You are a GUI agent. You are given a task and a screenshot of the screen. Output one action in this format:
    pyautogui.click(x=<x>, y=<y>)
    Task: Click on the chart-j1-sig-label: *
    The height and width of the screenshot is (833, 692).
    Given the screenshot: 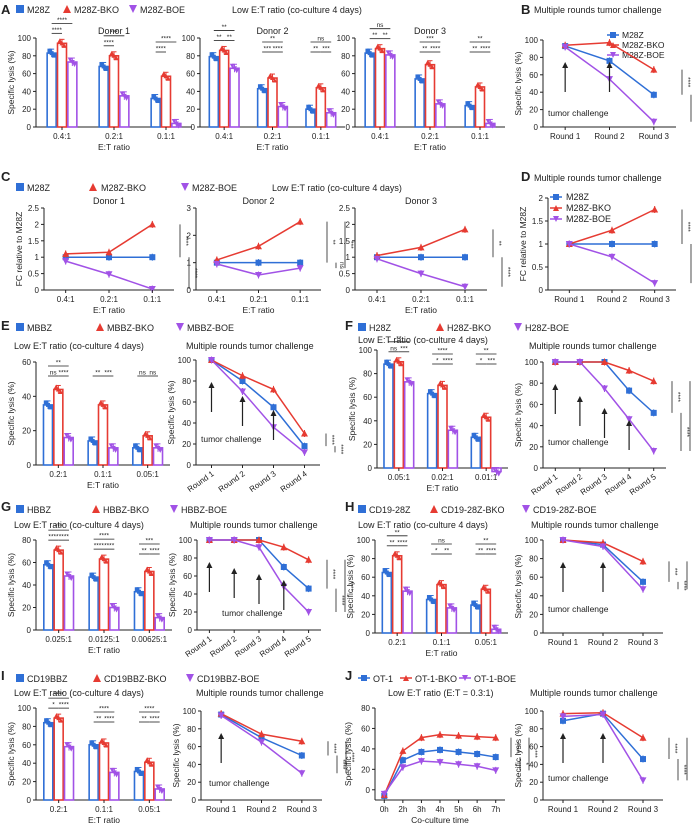 What is the action you would take?
    pyautogui.click(x=525, y=763)
    